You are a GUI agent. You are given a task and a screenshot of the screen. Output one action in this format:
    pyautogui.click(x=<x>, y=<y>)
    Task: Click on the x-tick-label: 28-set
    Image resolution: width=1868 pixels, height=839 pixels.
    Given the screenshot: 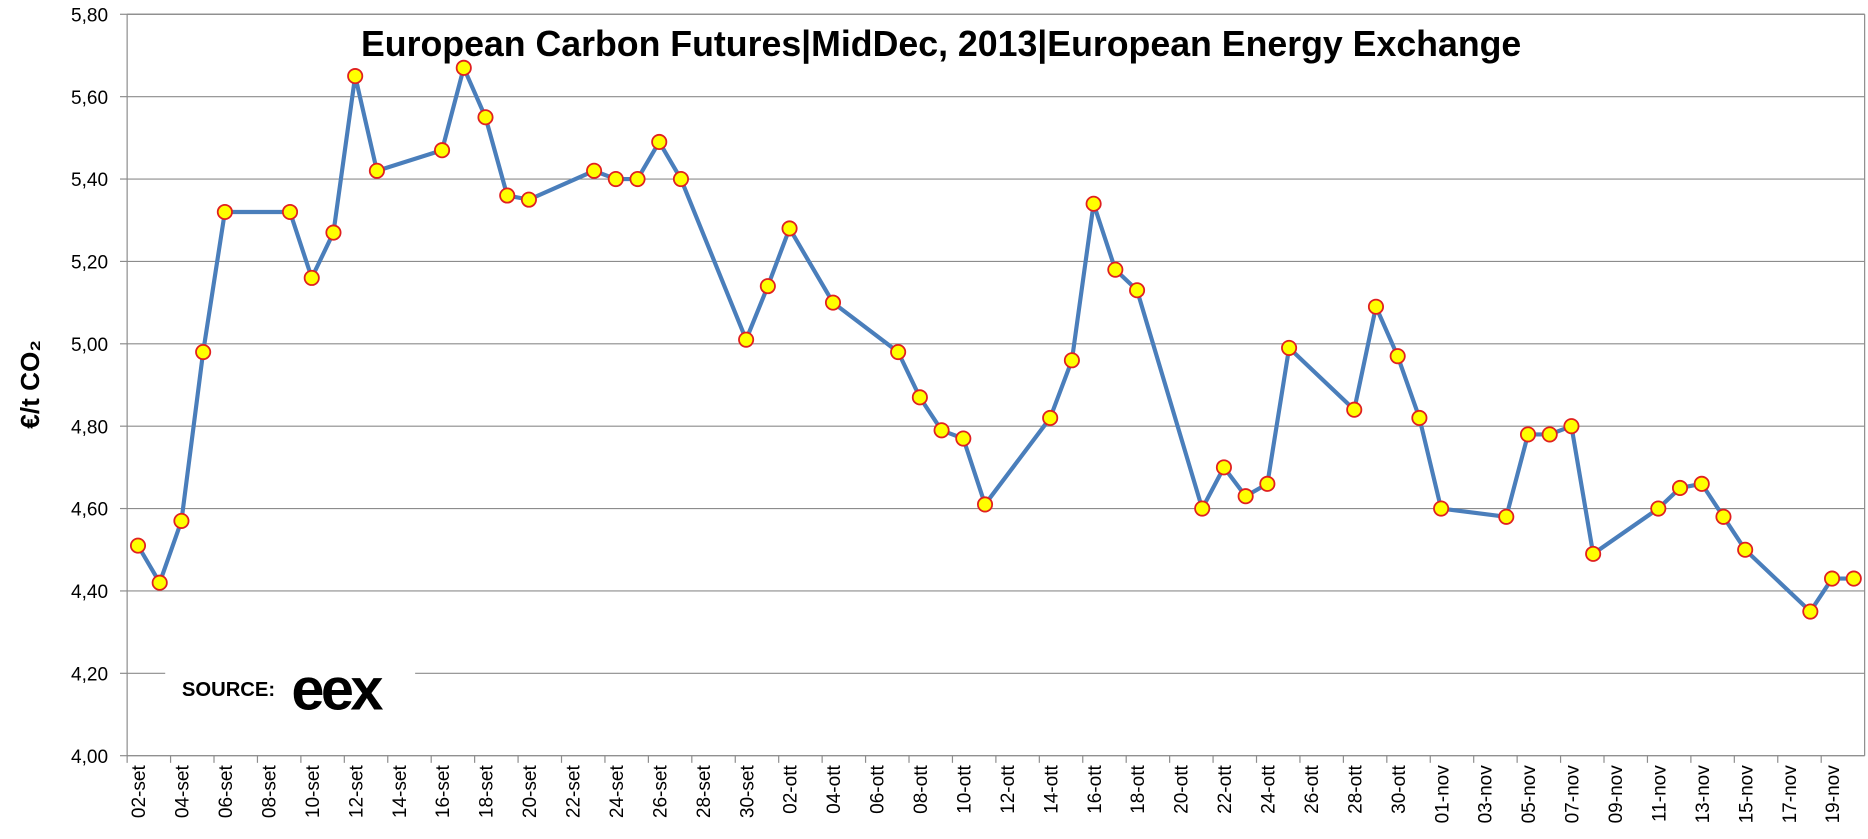 What is the action you would take?
    pyautogui.click(x=704, y=792)
    